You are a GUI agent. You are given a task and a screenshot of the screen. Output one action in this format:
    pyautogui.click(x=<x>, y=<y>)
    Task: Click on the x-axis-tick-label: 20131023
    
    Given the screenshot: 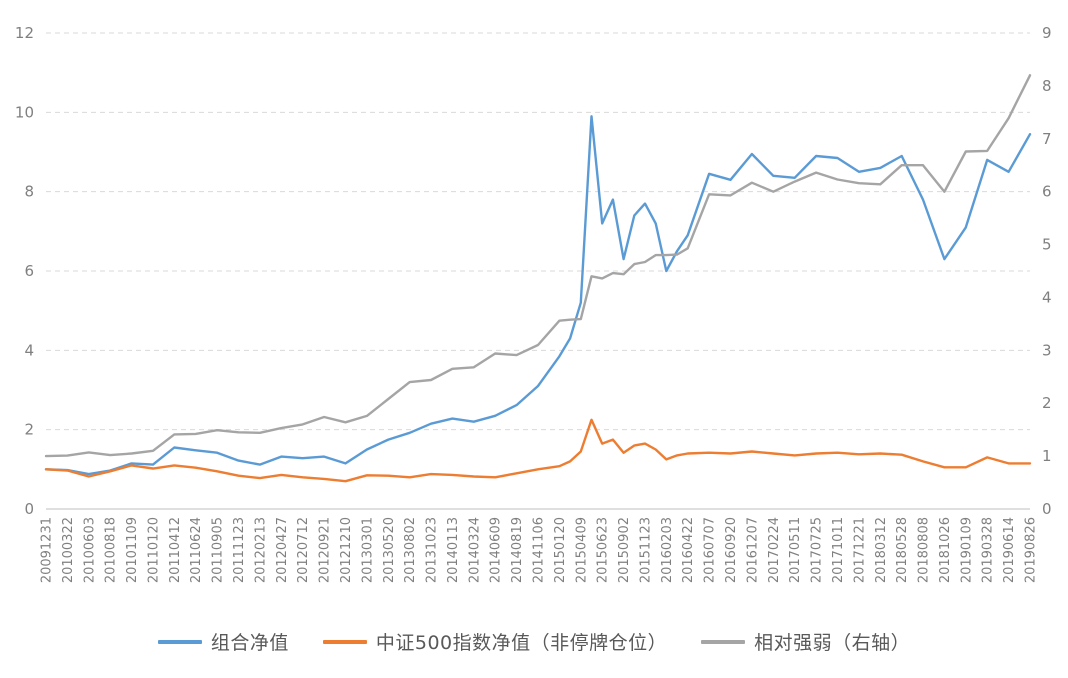 What is the action you would take?
    pyautogui.click(x=432, y=550)
    